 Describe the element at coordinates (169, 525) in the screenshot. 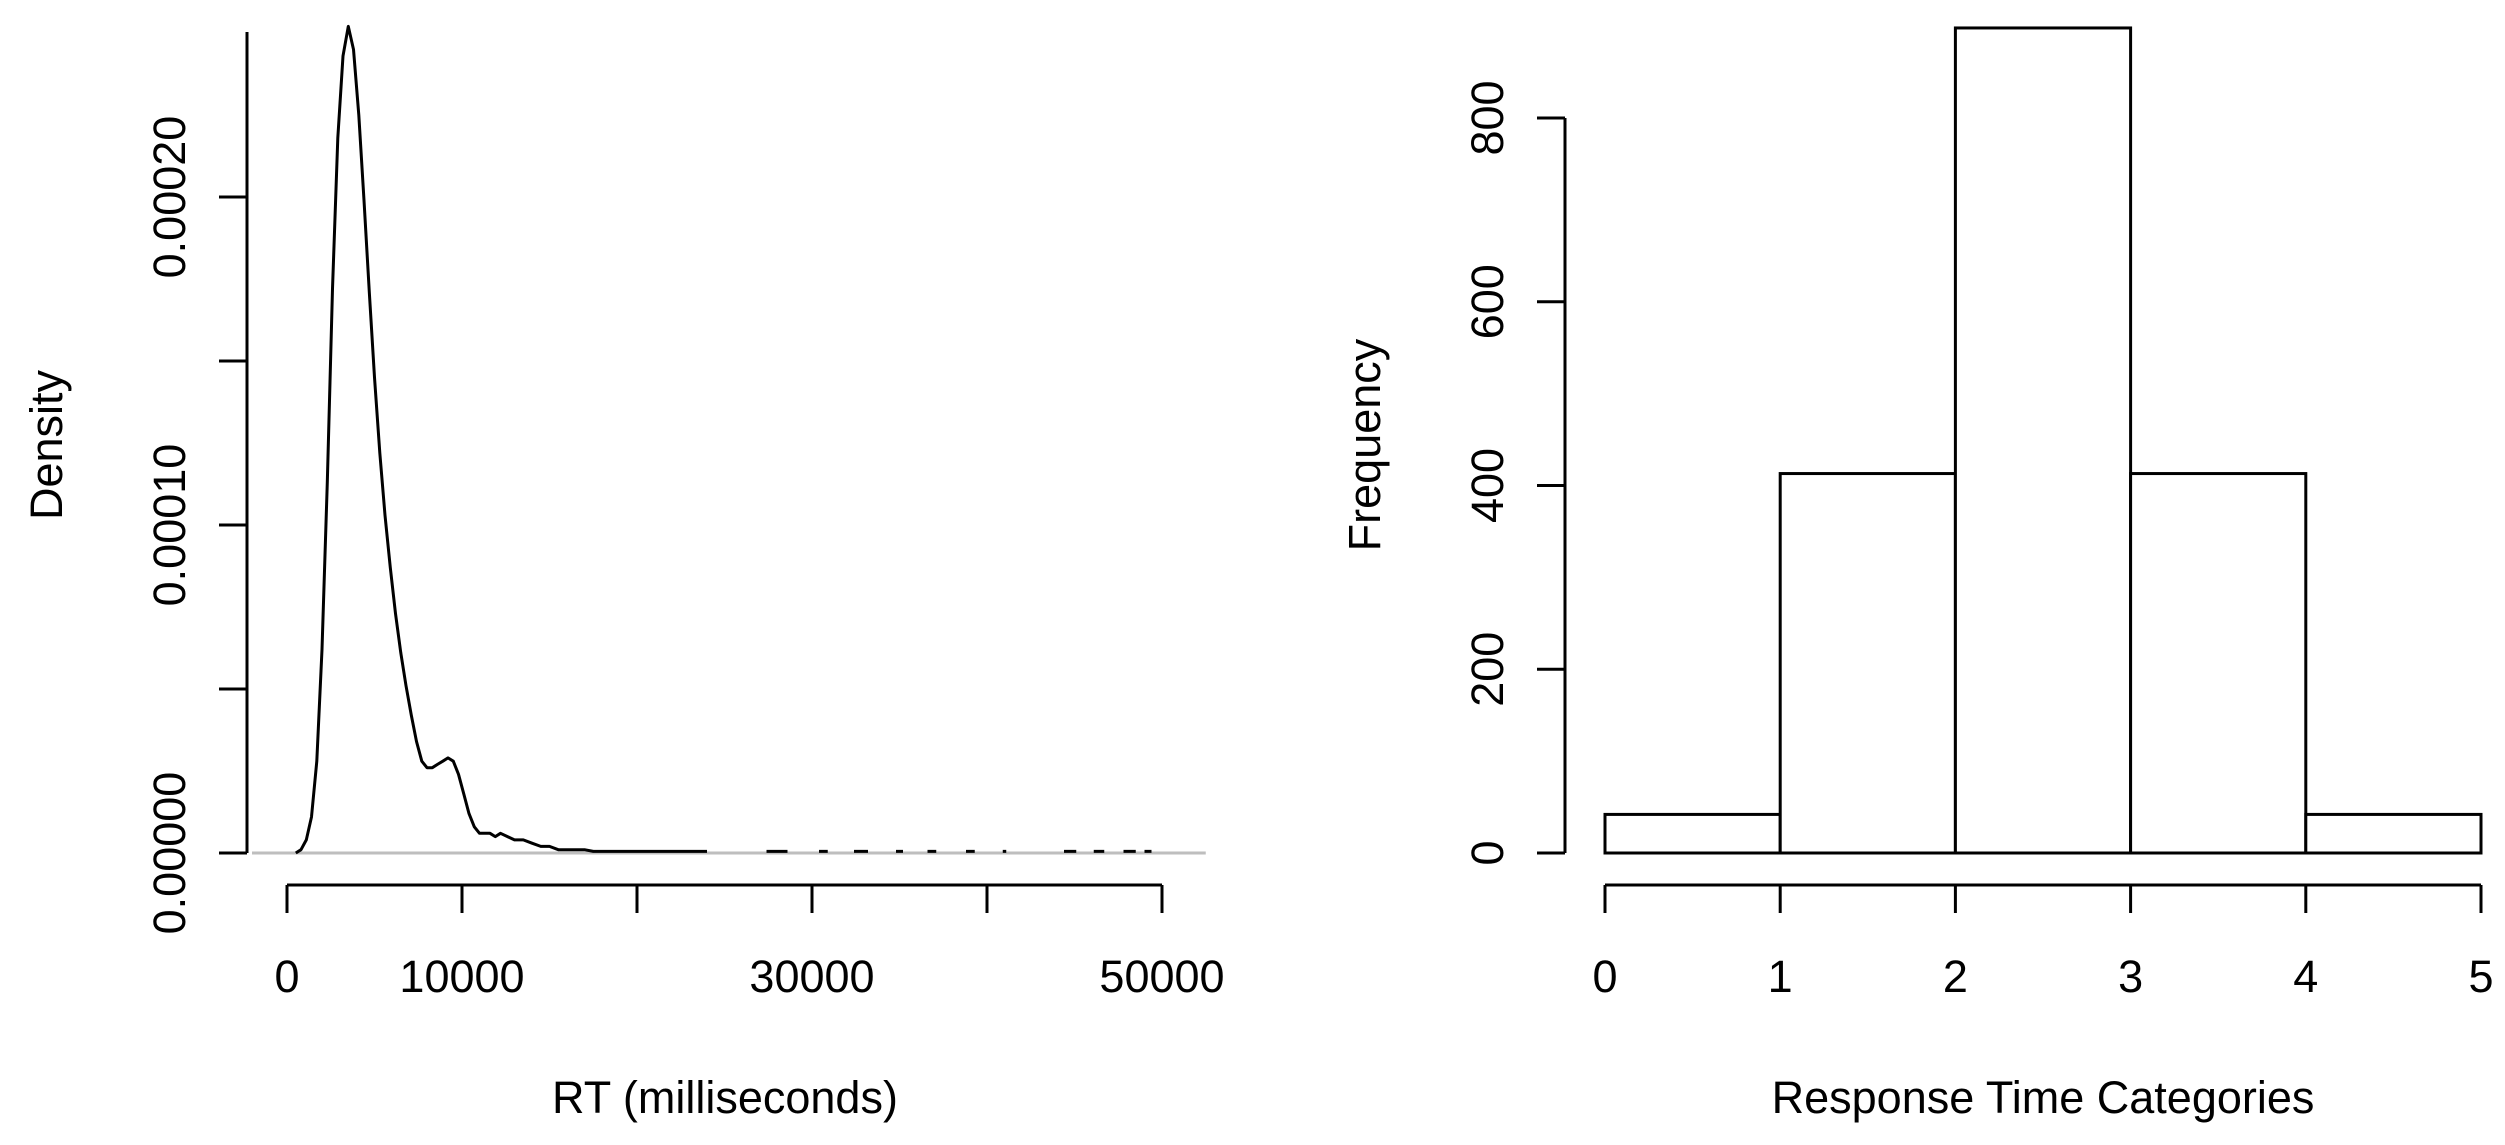

I see `density-y-tick-label: 0.00010` at that location.